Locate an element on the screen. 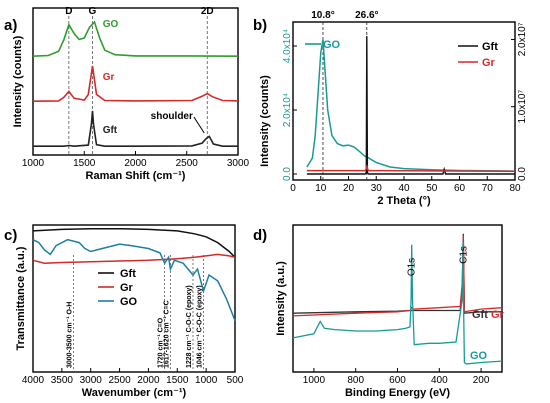 The height and width of the screenshot is (403, 550). x-tick-label: 30 is located at coordinates (377, 188).